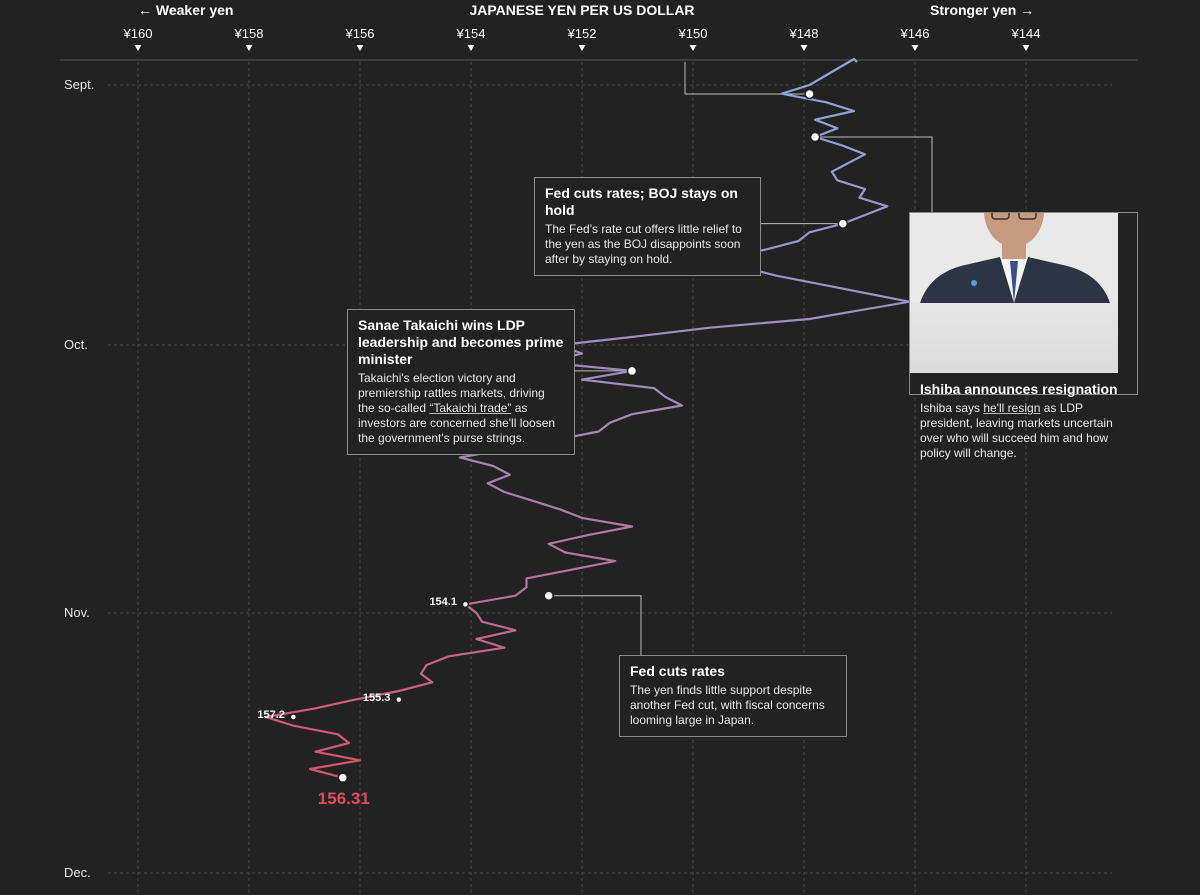 This screenshot has height=895, width=1200. What do you see at coordinates (360, 33) in the screenshot?
I see `x-tick-label: ¥156` at bounding box center [360, 33].